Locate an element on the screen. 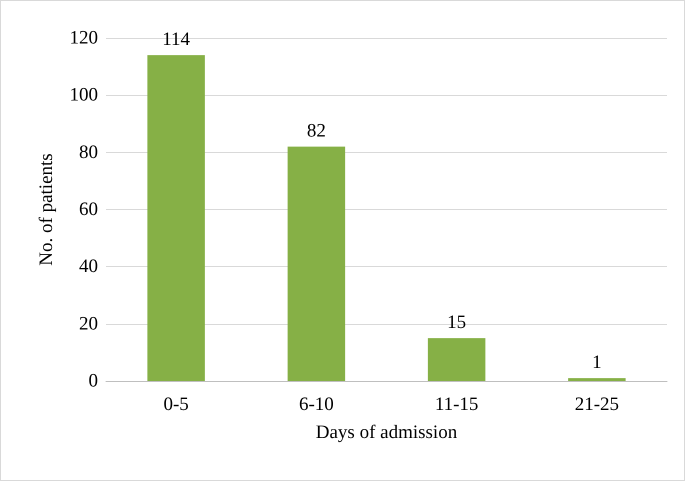 The width and height of the screenshot is (685, 481). y-tick-label: 20 is located at coordinates (88, 323).